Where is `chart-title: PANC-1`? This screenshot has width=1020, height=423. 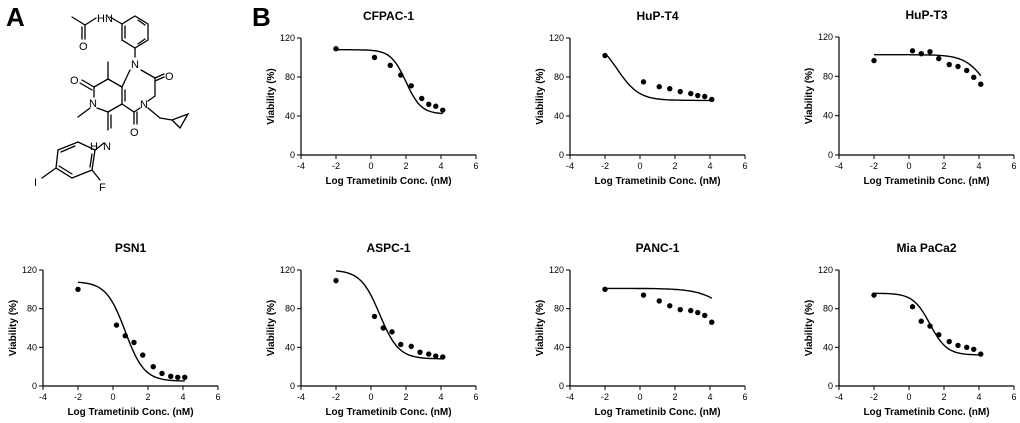 chart-title: PANC-1 is located at coordinates (658, 248).